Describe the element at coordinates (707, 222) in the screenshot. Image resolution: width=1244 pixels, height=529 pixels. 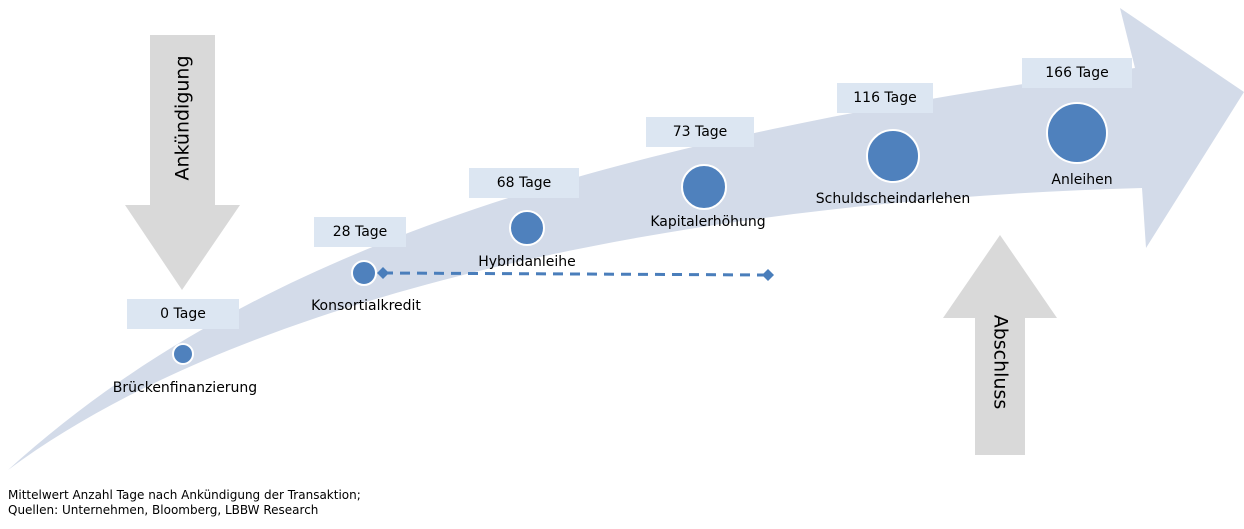
I see `node-label: Kapitalerhöhung` at that location.